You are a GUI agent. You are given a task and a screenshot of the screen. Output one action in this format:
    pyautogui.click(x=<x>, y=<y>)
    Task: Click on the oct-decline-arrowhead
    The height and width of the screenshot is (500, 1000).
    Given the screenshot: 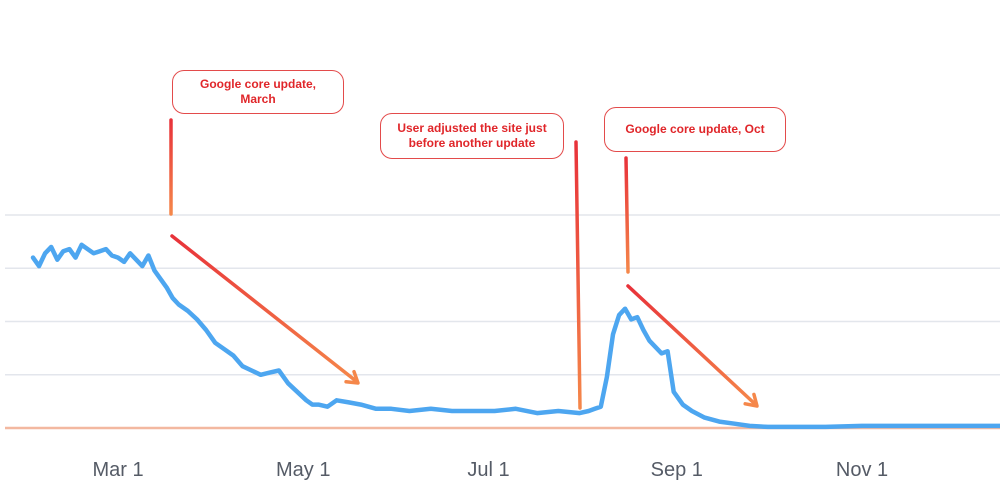 What is the action you would take?
    pyautogui.click(x=751, y=400)
    